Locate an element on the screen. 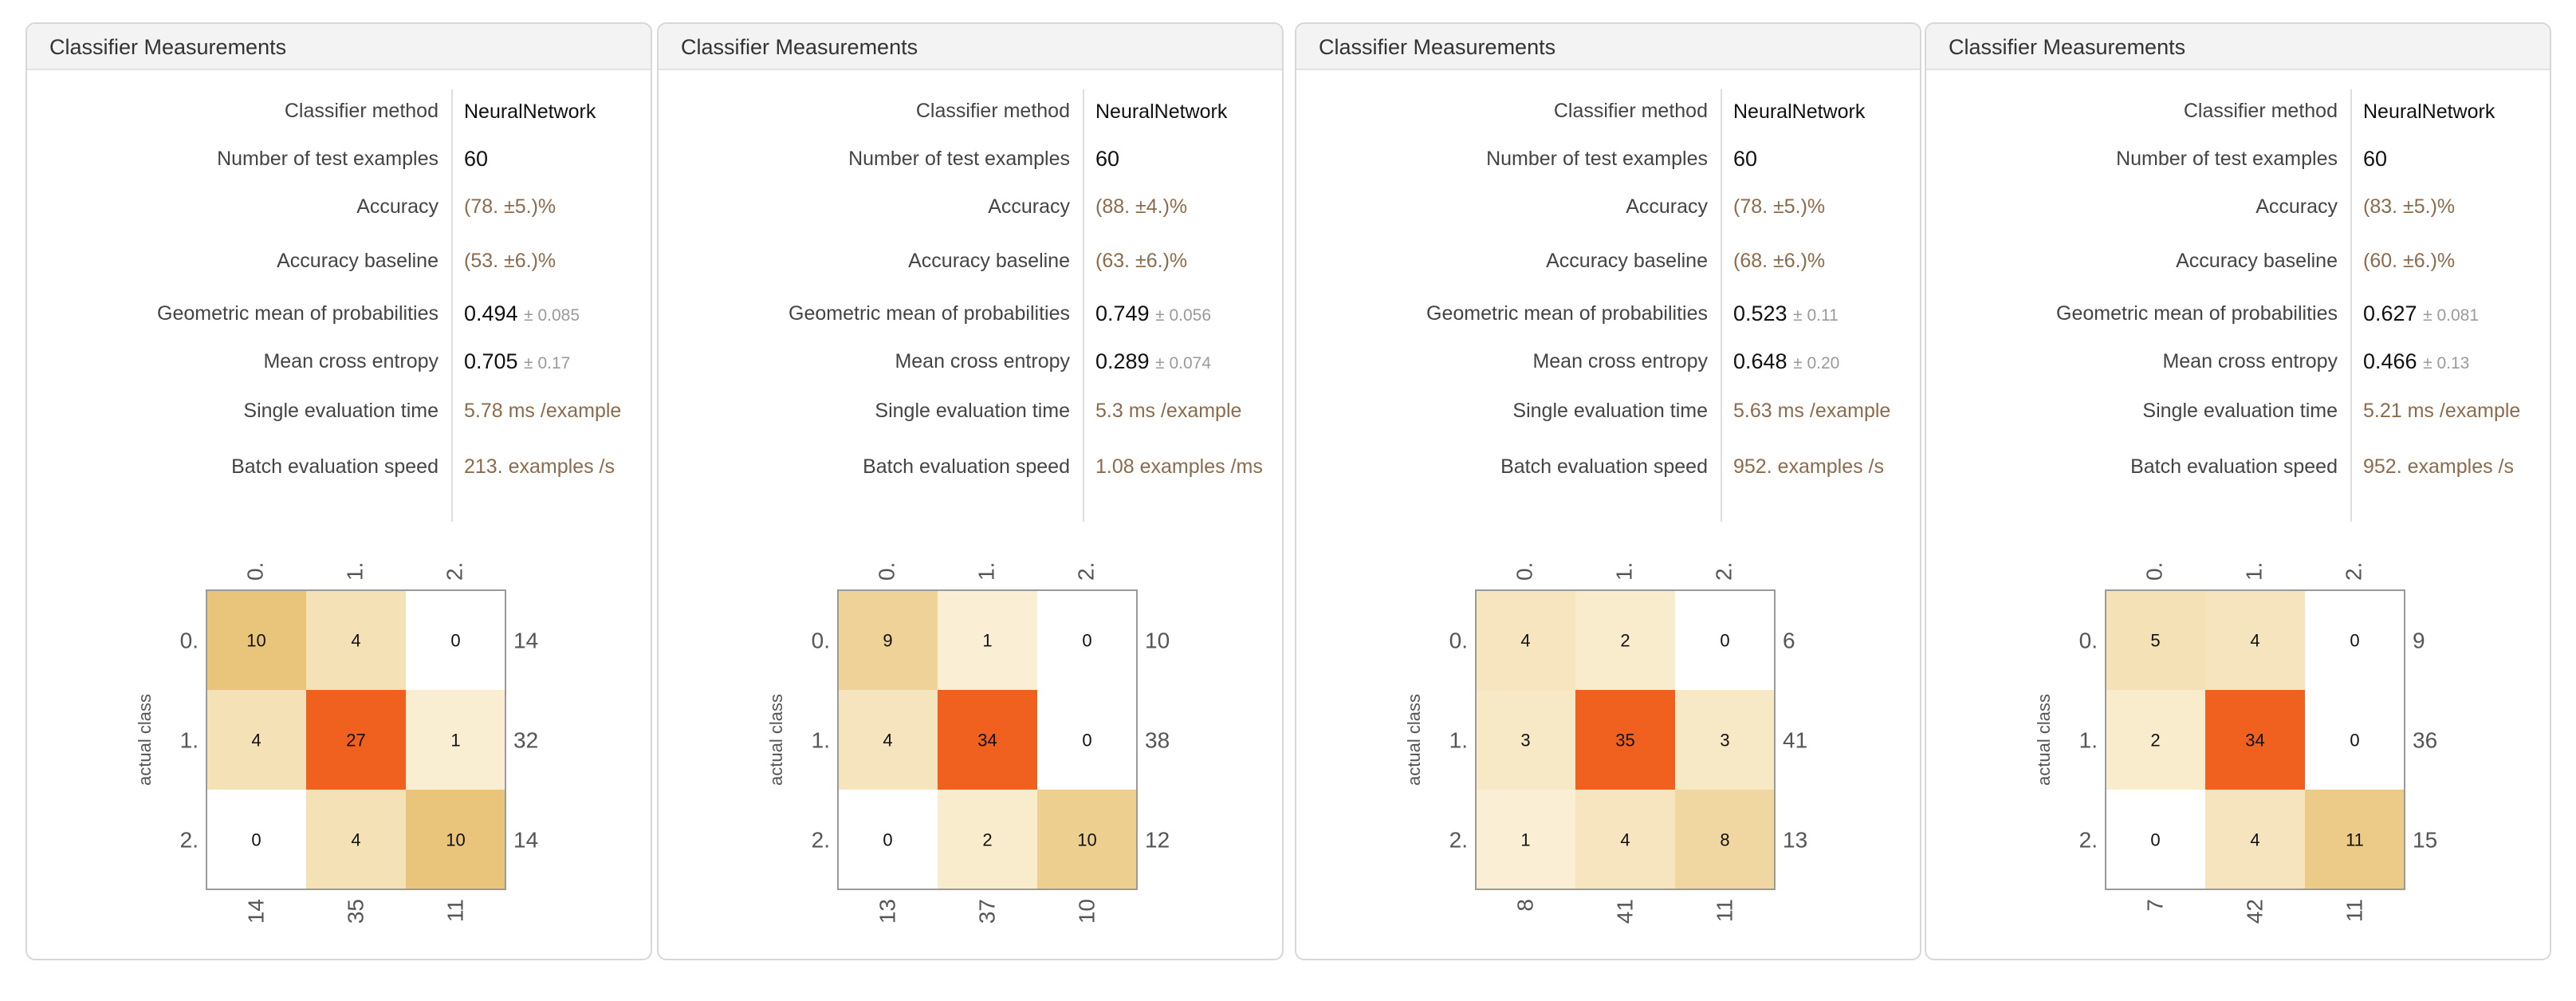  cm-col-total: 37 is located at coordinates (988, 912).